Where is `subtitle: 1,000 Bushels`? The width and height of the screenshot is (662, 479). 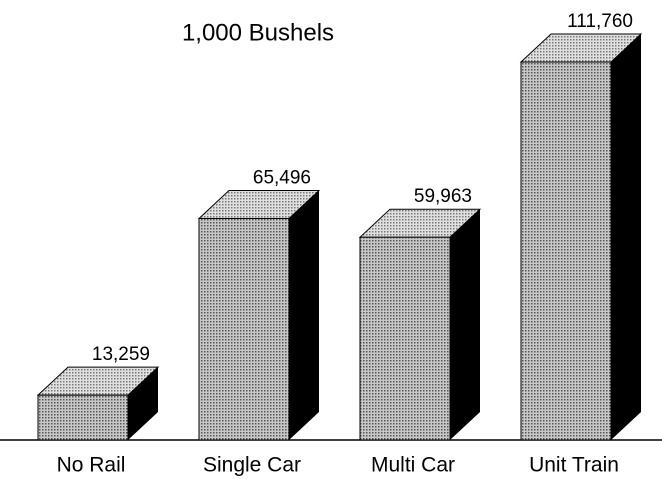
subtitle: 1,000 Bushels is located at coordinates (258, 32).